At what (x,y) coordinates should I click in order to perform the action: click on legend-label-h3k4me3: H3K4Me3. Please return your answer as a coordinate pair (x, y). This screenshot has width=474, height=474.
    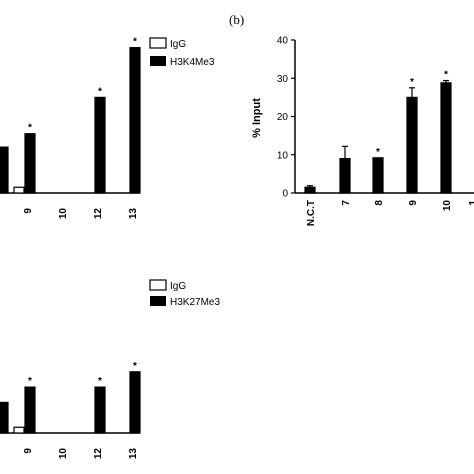
    Looking at the image, I should click on (192, 62).